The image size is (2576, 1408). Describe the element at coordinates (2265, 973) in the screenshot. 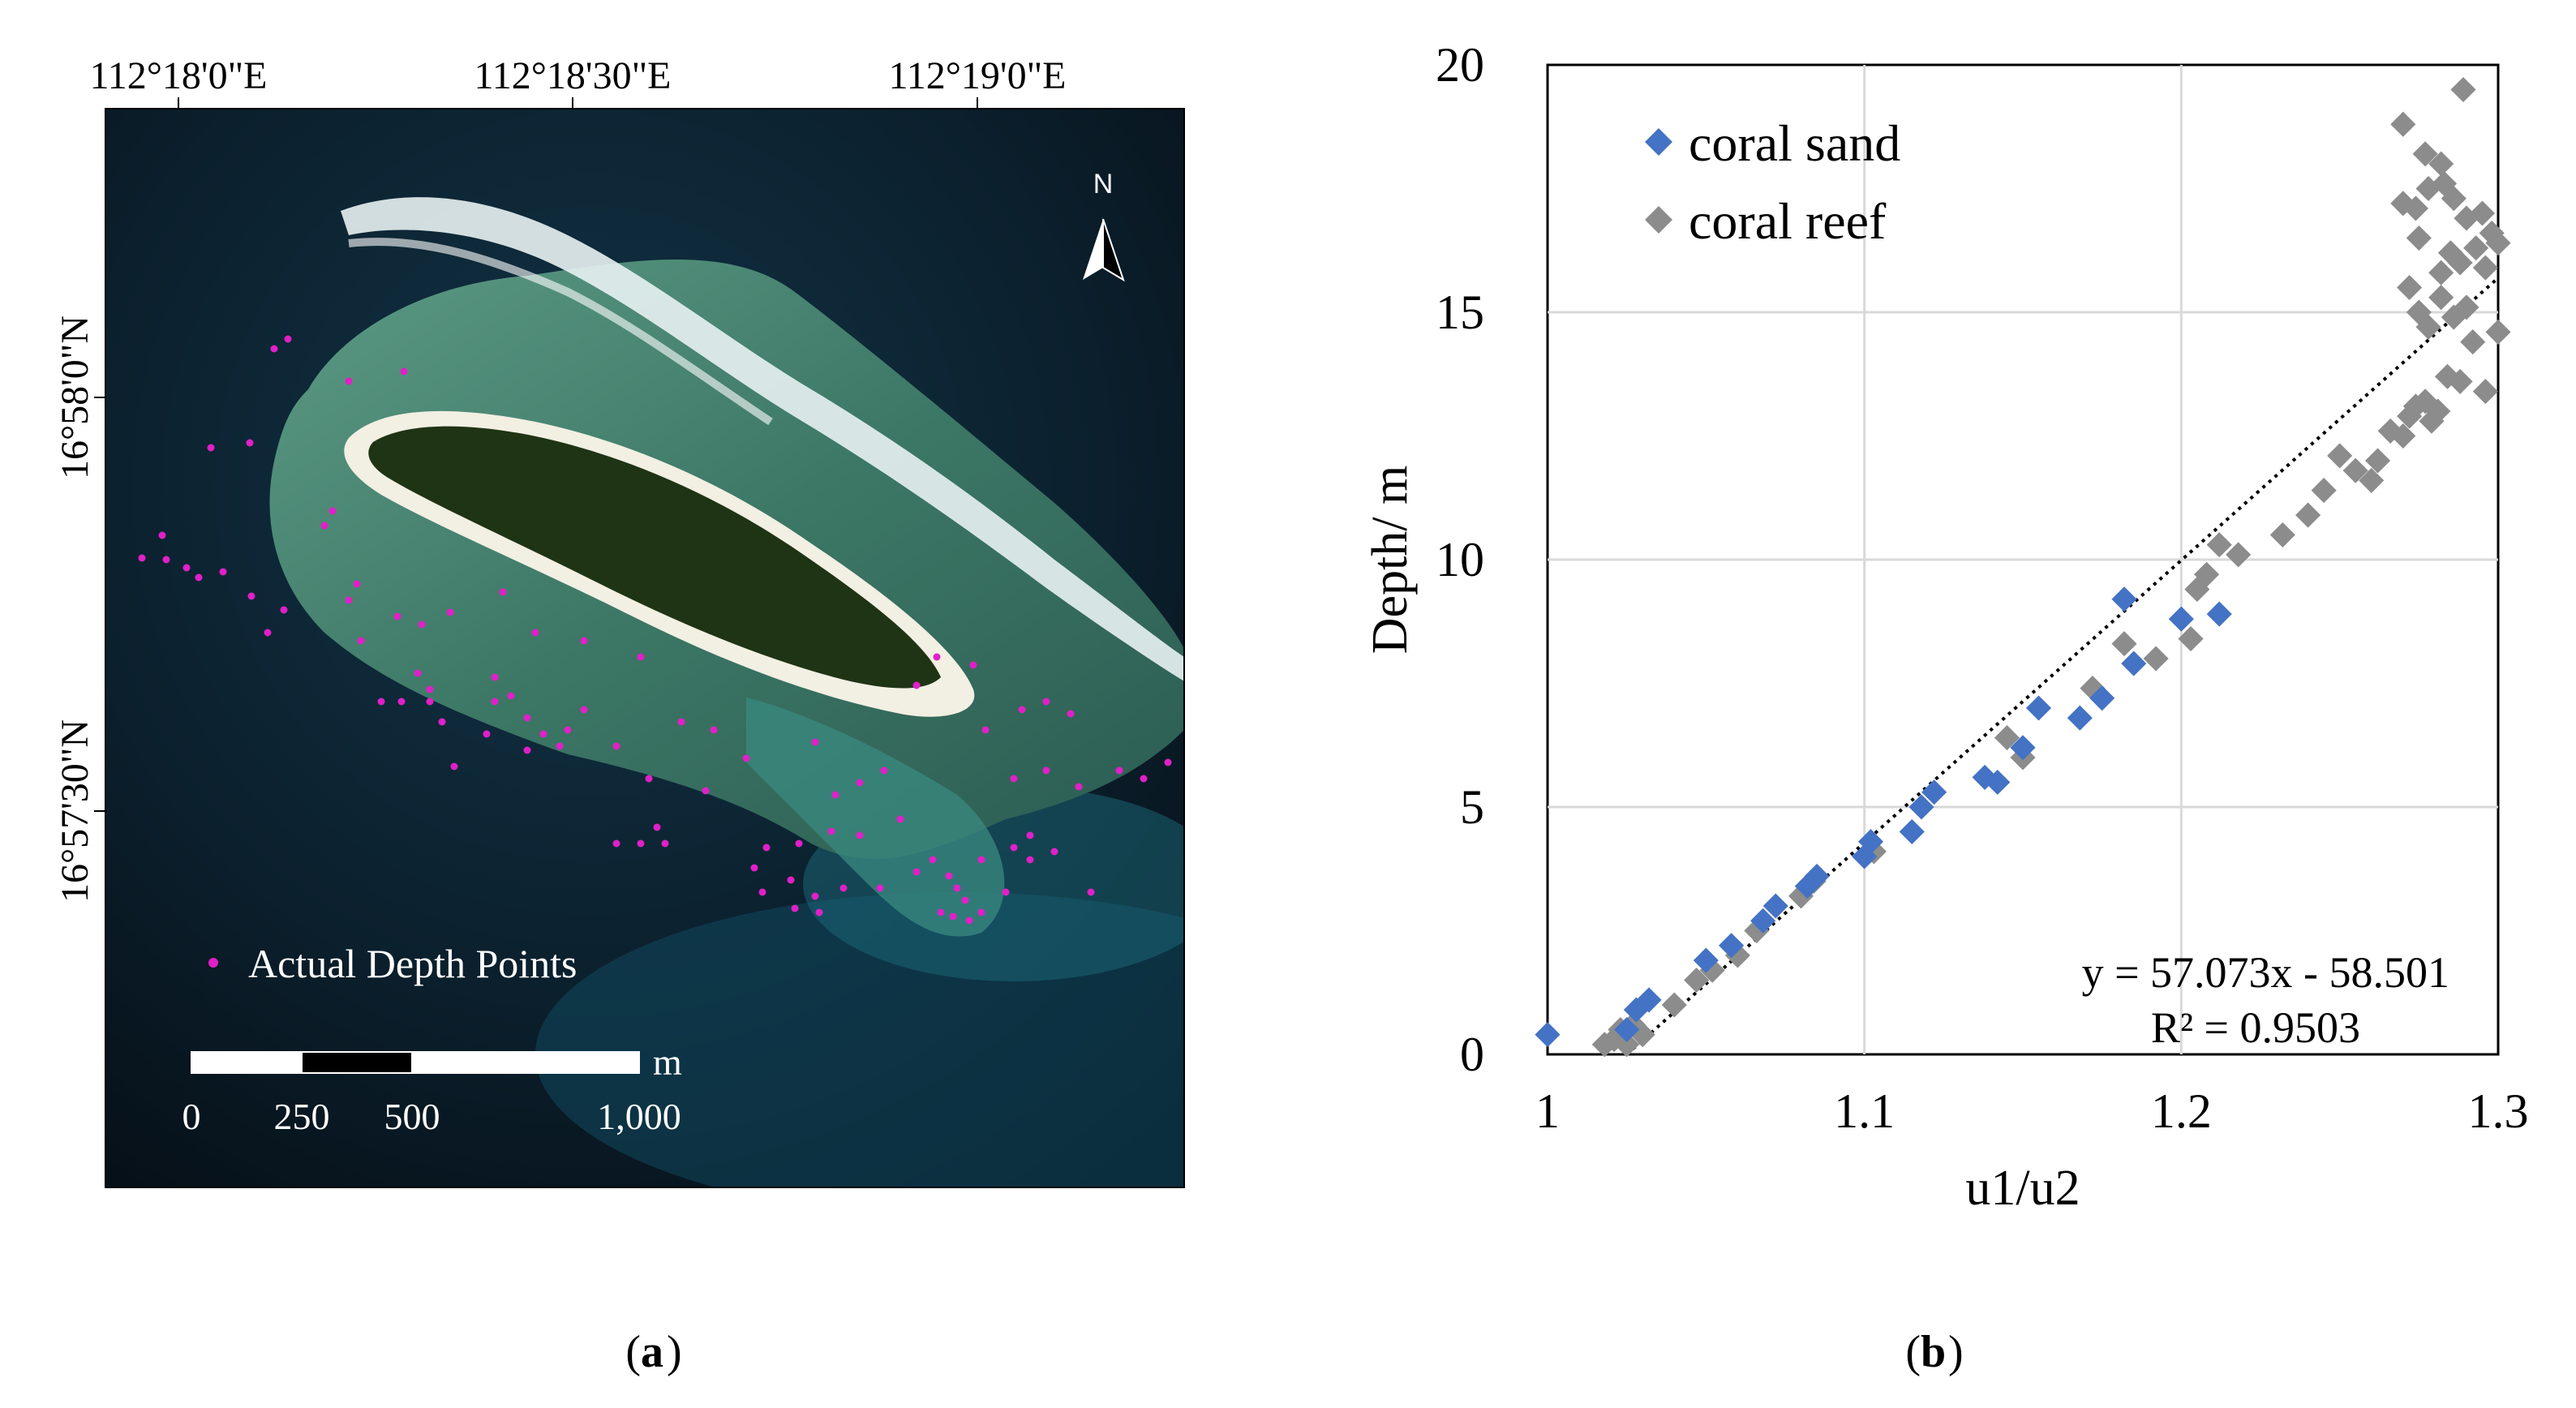

I see `regression-equation: y = 57.073x - 58.501` at that location.